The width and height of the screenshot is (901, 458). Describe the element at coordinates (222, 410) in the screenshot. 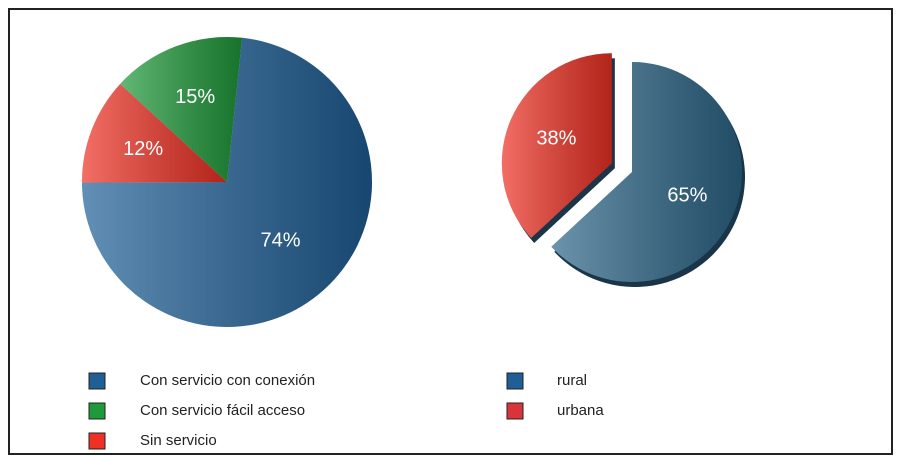

I see `legend-label: Con servicio fácil acceso` at that location.